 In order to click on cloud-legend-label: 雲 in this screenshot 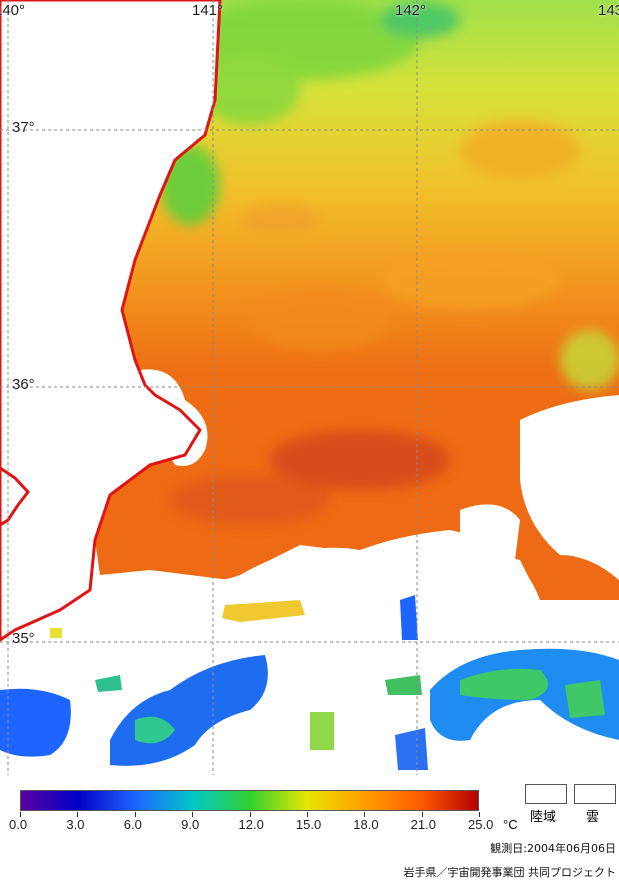, I will do `click(593, 817)`.